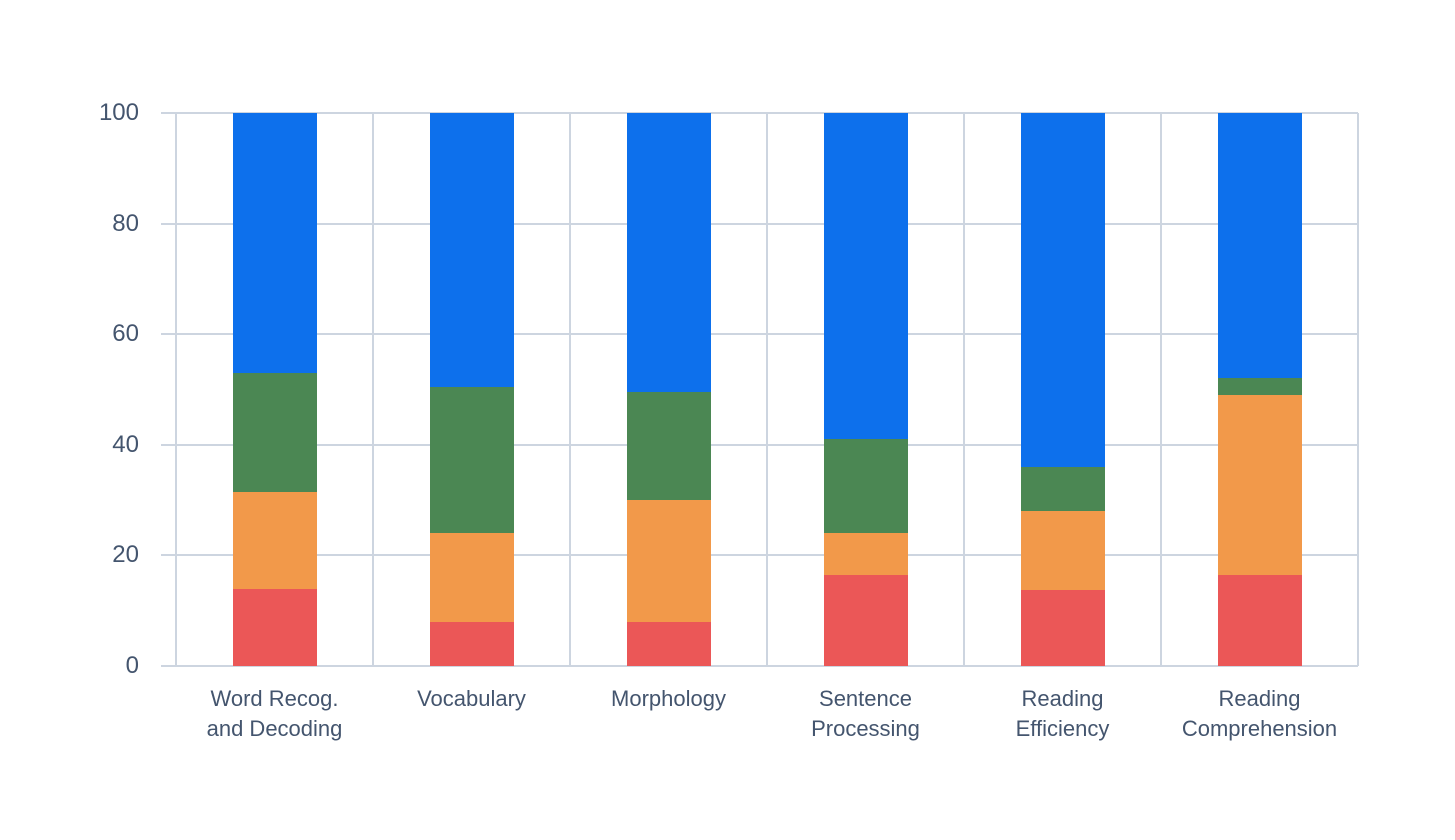 The height and width of the screenshot is (840, 1455). I want to click on y-tick-label: 20, so click(125, 555).